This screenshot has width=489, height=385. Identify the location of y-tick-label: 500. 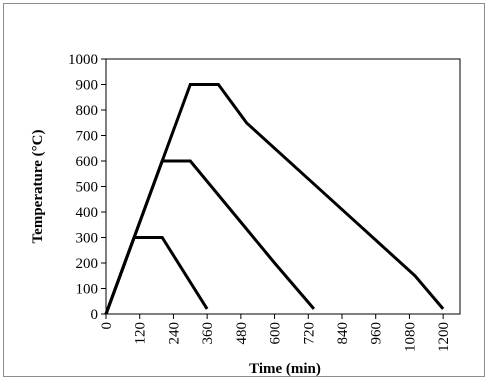
(87, 188).